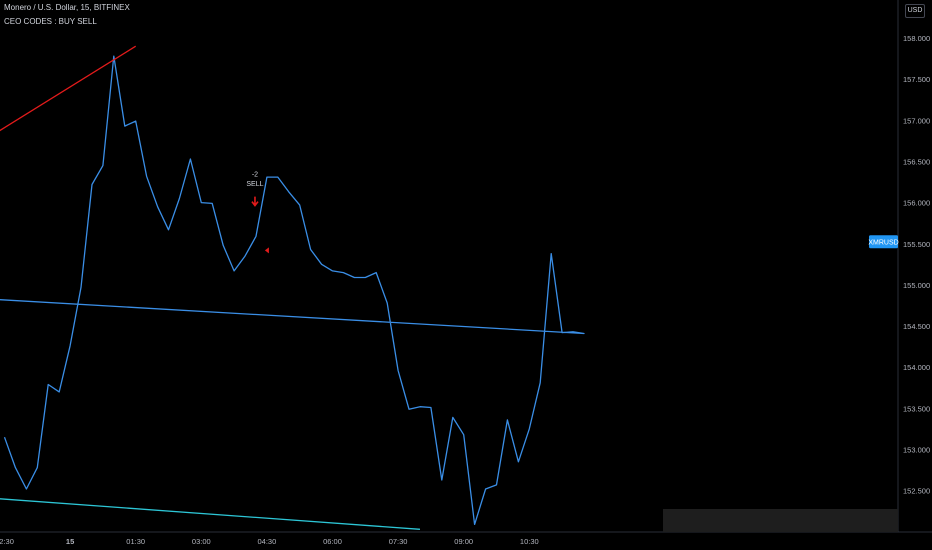  I want to click on symbol-badge, so click(883, 242).